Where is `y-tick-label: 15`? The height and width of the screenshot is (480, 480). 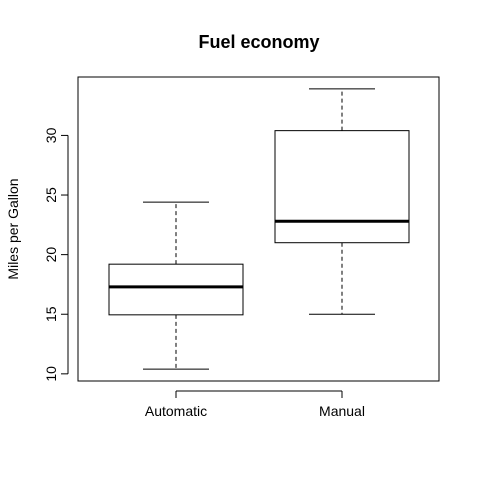
y-tick-label: 15 is located at coordinates (51, 314).